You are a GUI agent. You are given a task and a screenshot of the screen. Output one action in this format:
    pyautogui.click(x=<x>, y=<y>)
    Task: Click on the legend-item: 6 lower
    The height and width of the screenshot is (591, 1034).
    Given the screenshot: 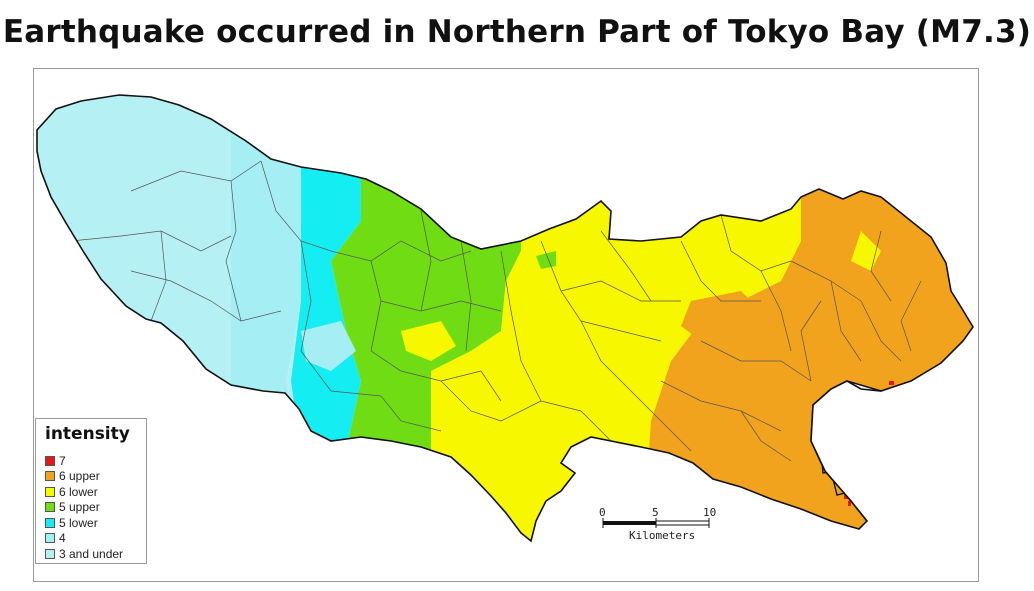 What is the action you would take?
    pyautogui.click(x=84, y=492)
    